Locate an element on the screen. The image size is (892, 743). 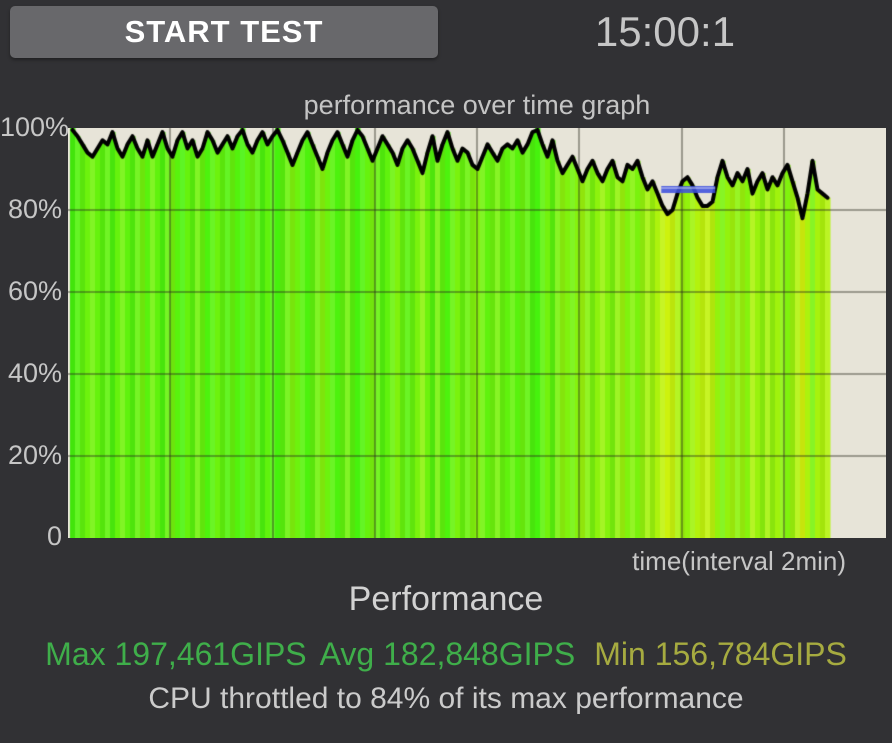
avg-gips-value: Avg 182,848GIPS is located at coordinates (447, 654).